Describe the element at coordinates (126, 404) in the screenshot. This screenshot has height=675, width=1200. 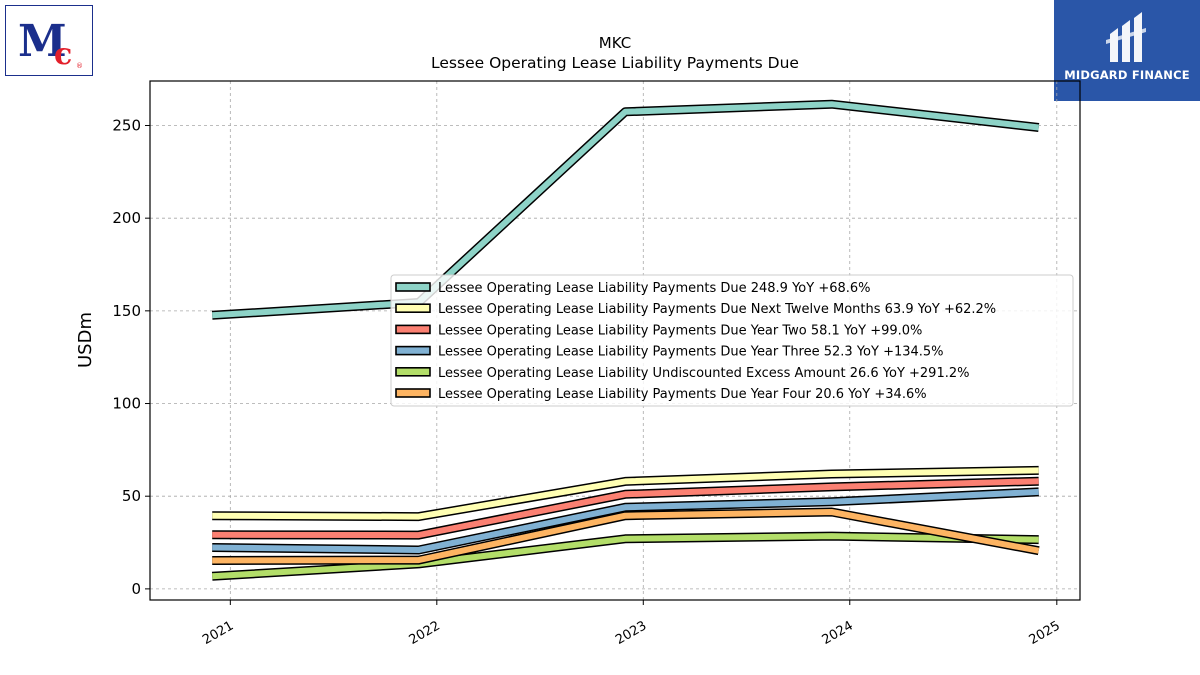
I see `y-tick-label: 100` at that location.